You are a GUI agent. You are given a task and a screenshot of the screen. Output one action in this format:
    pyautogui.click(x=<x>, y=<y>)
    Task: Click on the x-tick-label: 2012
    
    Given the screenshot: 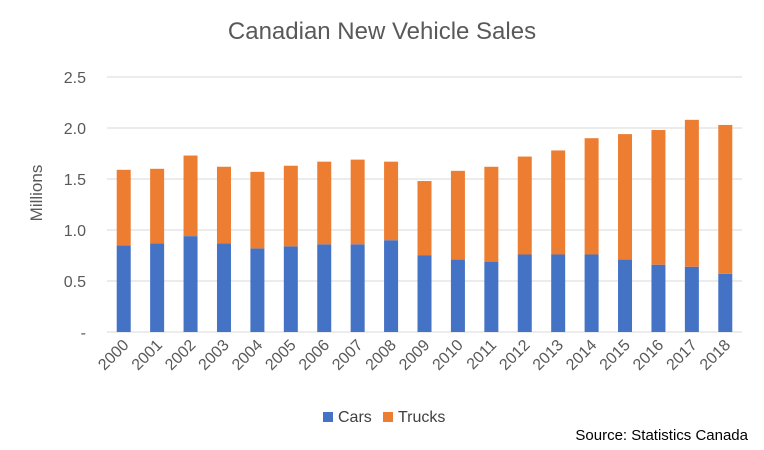 What is the action you would take?
    pyautogui.click(x=514, y=355)
    